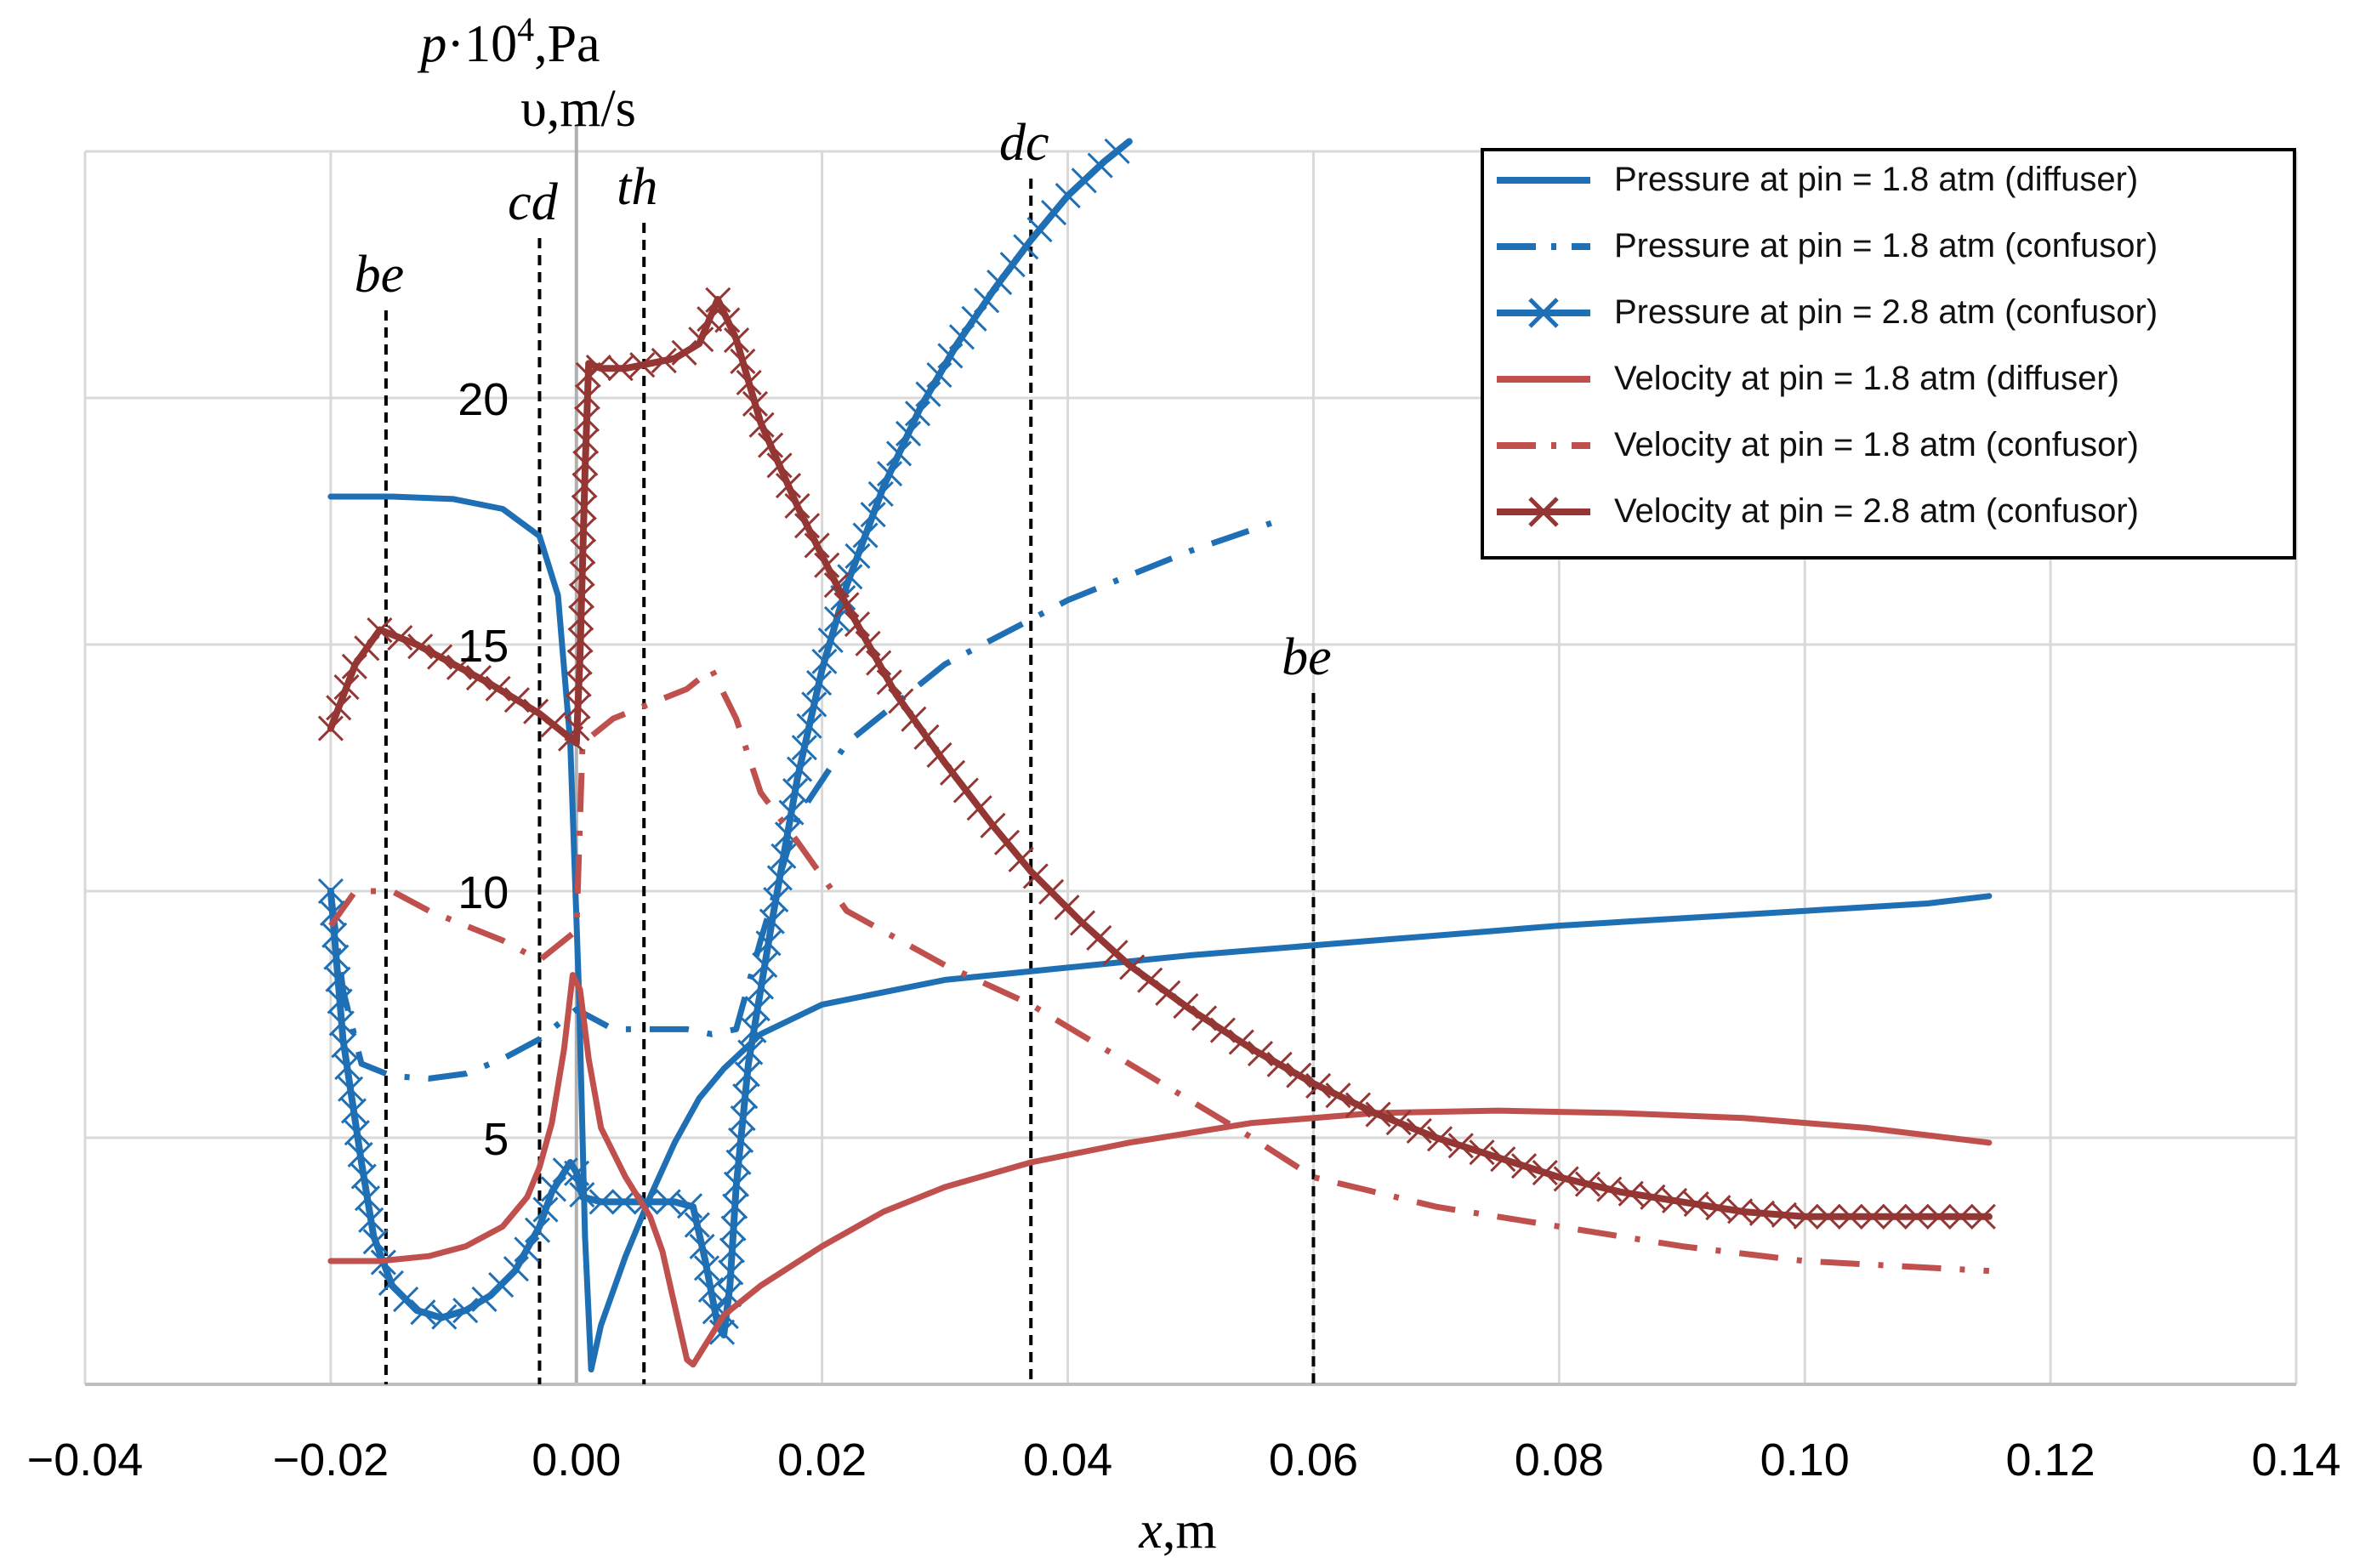  Describe the element at coordinates (86, 1460) in the screenshot. I see `x-tick-label: −0.04` at that location.